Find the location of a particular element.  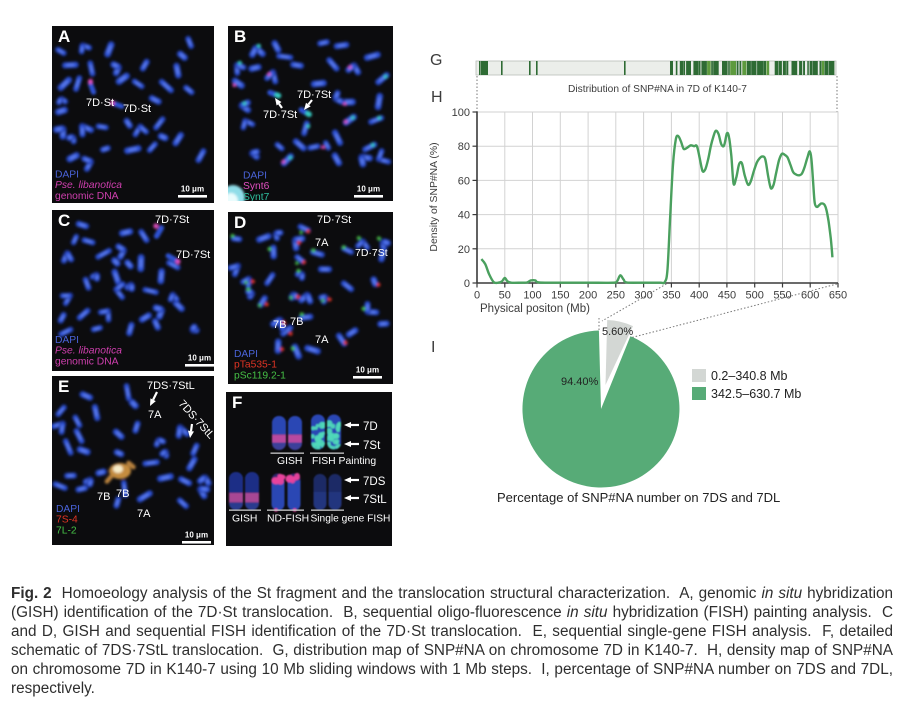

svg-text: 200 is located at coordinates (588, 296).